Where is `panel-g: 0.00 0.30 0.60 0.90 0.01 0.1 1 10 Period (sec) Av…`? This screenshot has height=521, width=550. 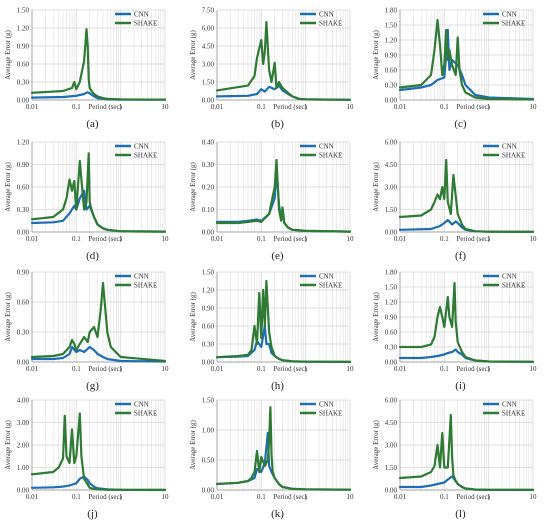
panel-g: 0.00 0.30 0.60 0.90 0.01 0.1 1 10 Period (sec) Av… is located at coordinates (86, 331).